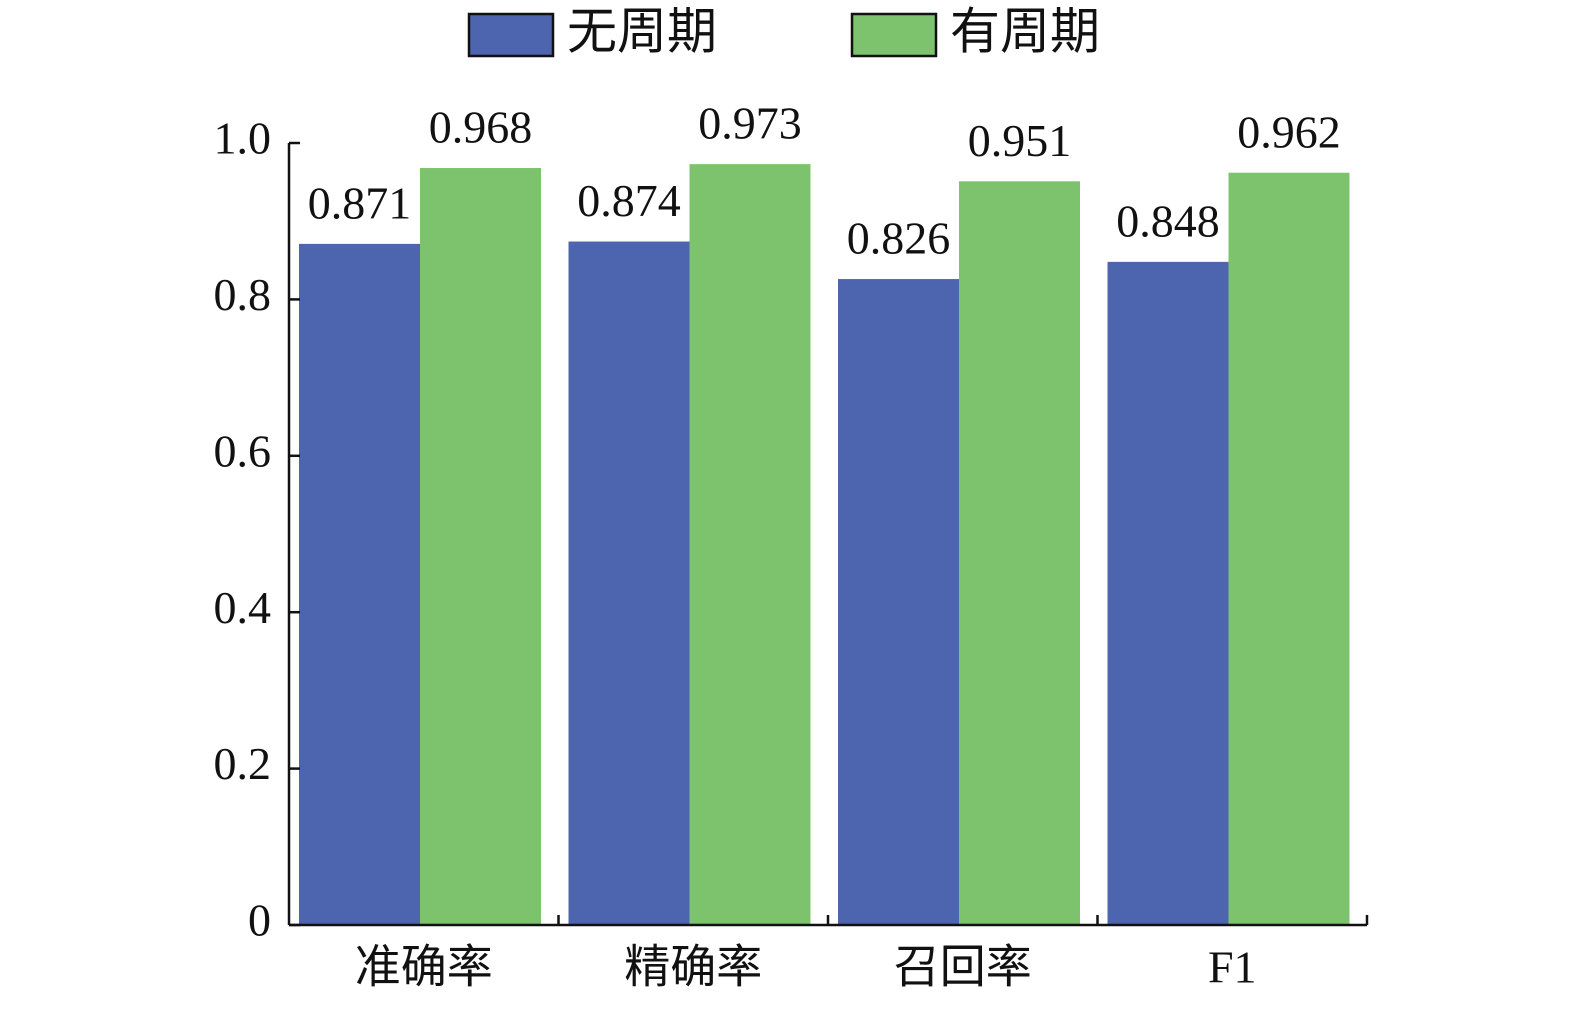 This screenshot has width=1575, height=1030. Describe the element at coordinates (1232, 967) in the screenshot. I see `x-tick-label: F1` at that location.